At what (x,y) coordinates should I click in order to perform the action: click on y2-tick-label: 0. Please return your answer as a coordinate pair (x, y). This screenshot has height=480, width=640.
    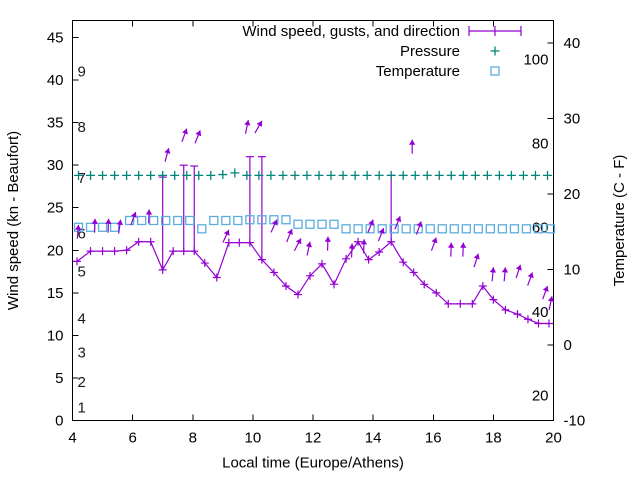
    Looking at the image, I should click on (568, 345).